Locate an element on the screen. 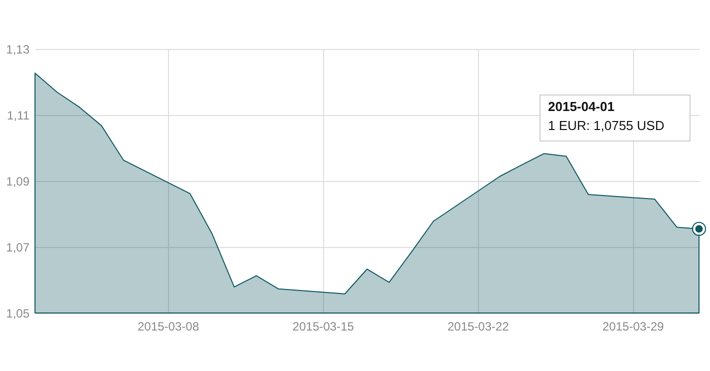 This screenshot has height=371, width=710. annotation: 2015-04-01 is located at coordinates (581, 106).